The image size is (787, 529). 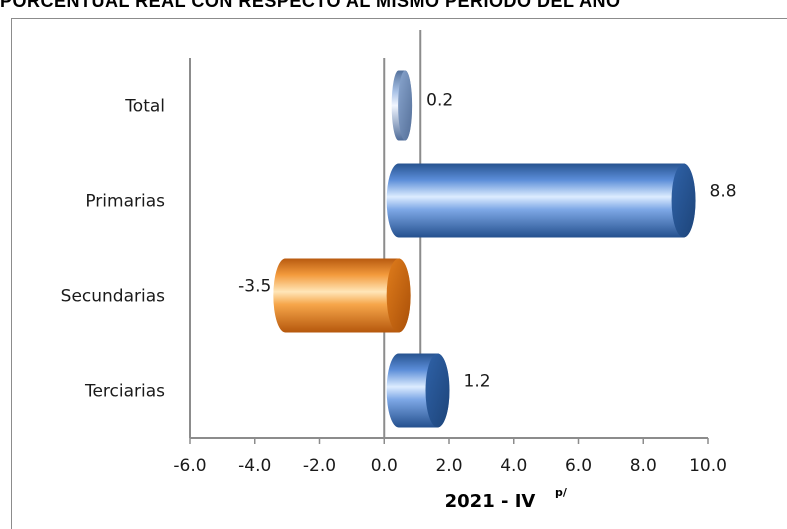 What do you see at coordinates (643, 466) in the screenshot?
I see `x-tick-label: 8.0` at bounding box center [643, 466].